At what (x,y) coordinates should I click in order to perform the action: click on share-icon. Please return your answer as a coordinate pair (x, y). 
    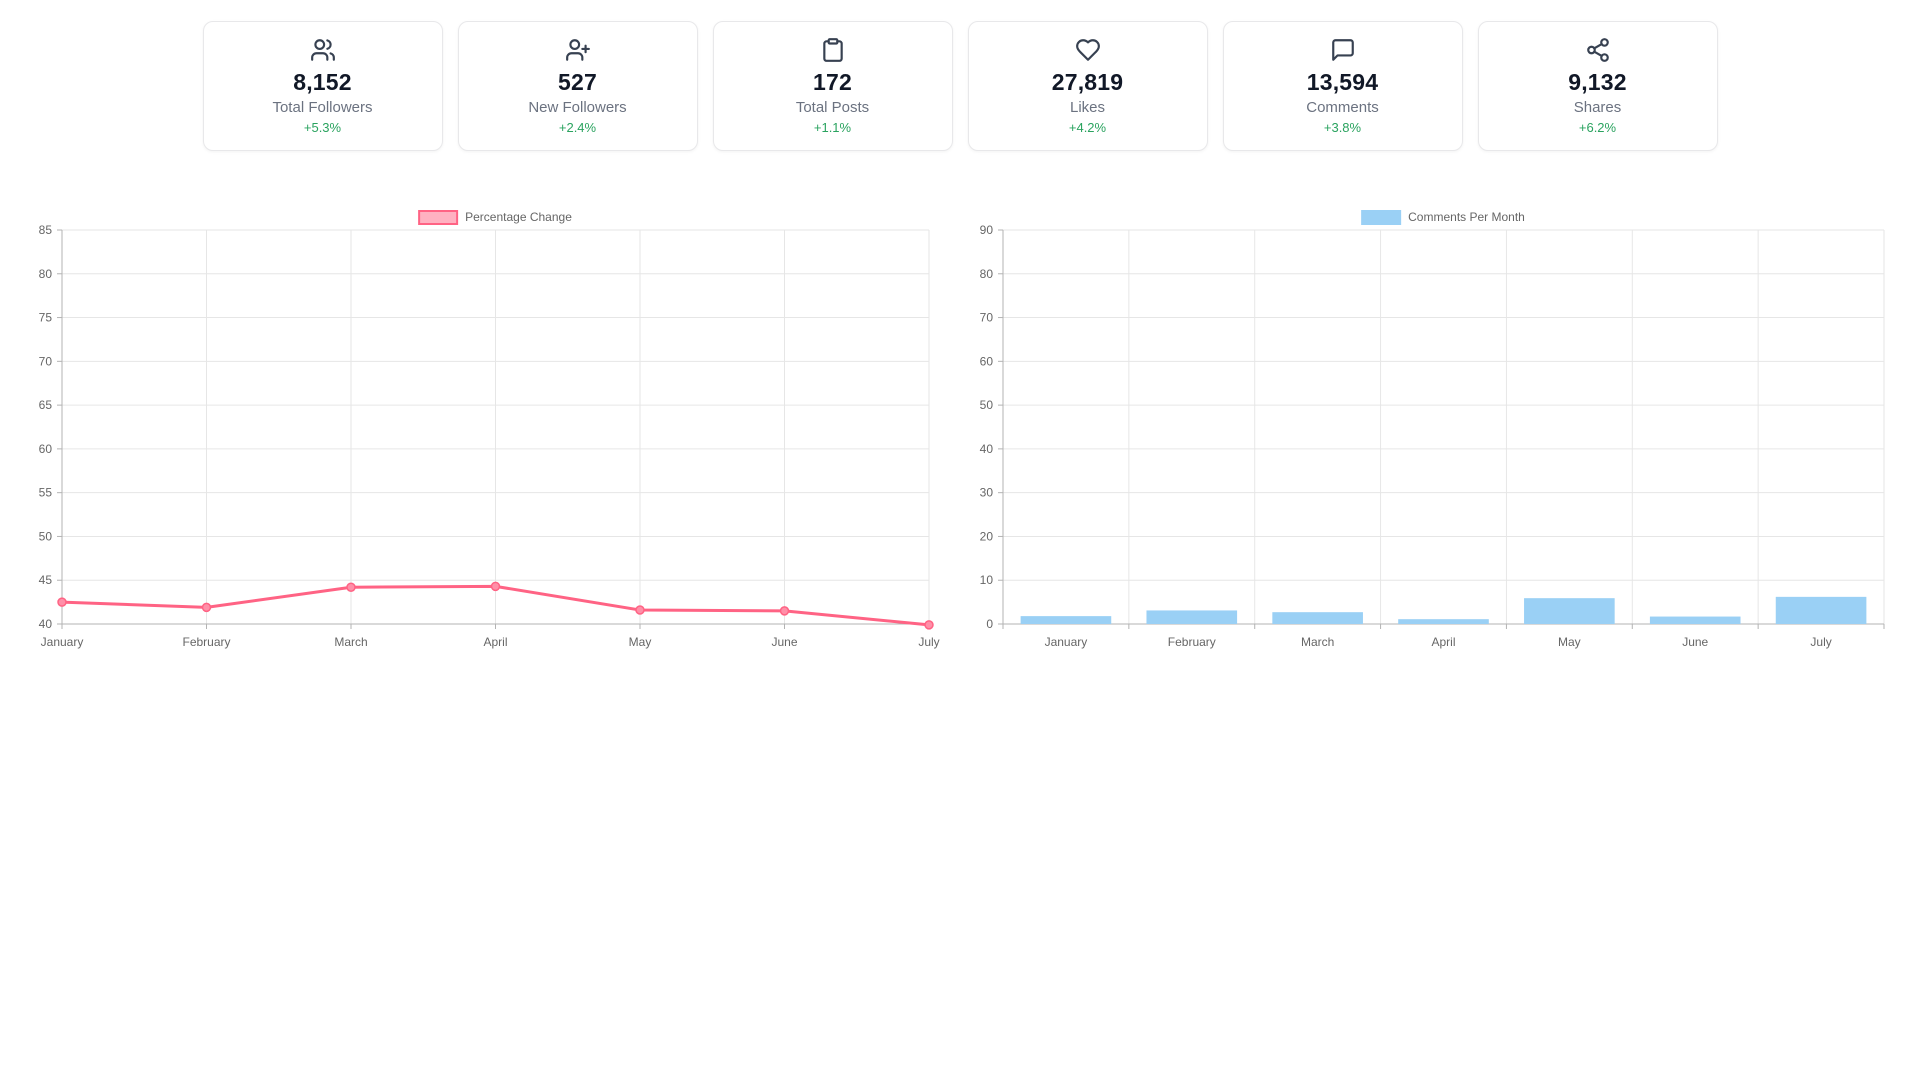
    Looking at the image, I should click on (1598, 50).